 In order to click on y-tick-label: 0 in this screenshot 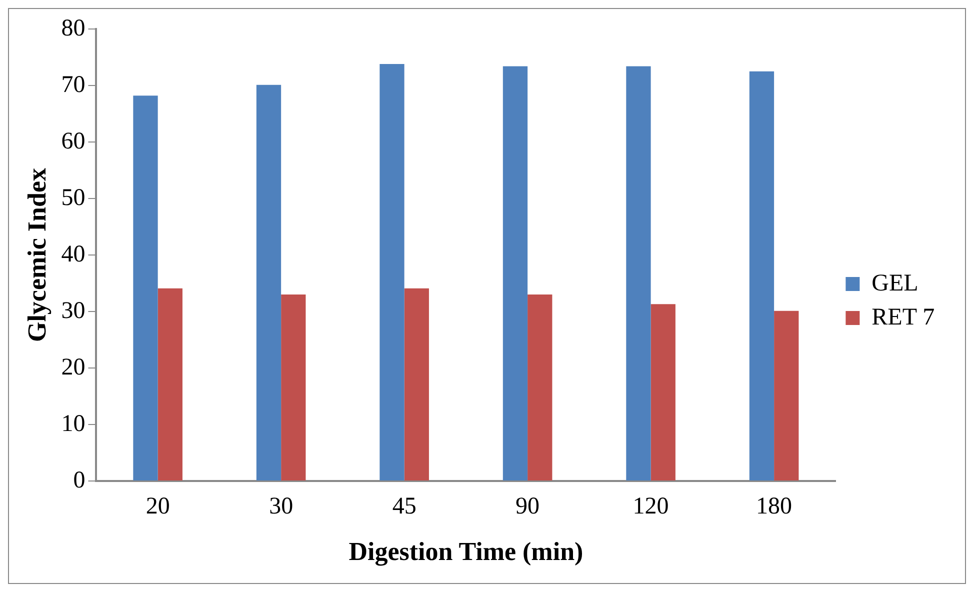, I will do `click(79, 480)`.